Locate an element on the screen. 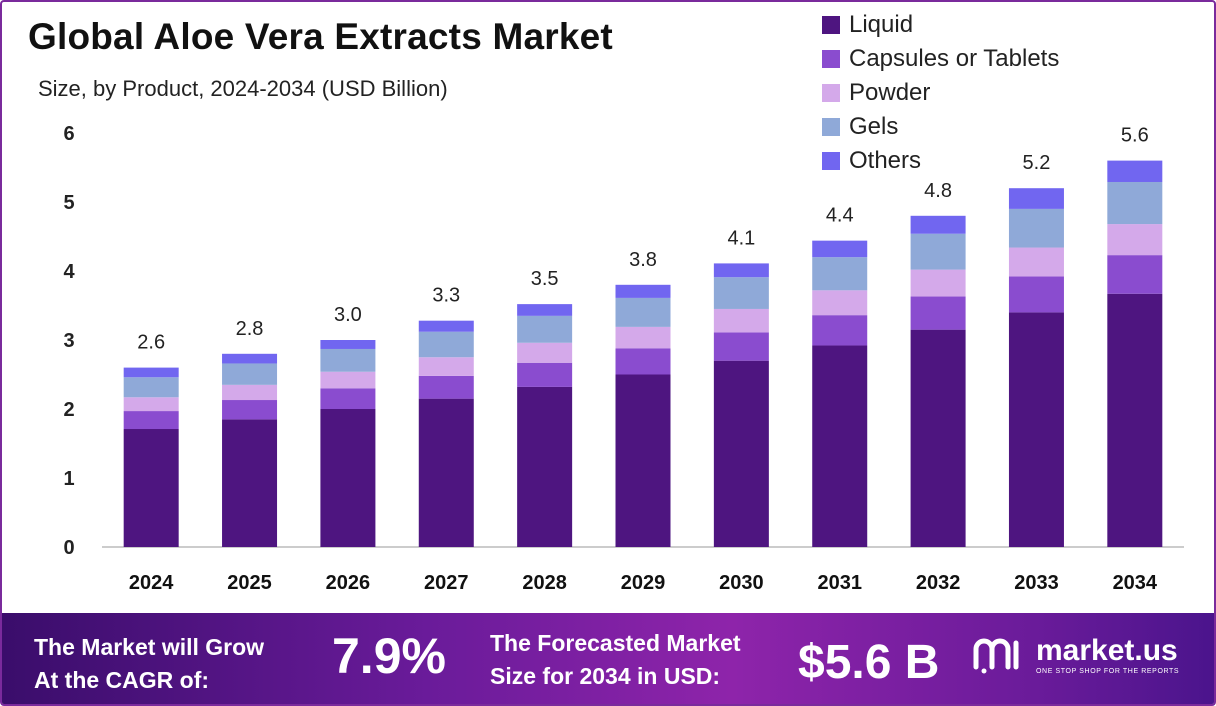 The height and width of the screenshot is (706, 1216). cagr-caption-line-2: At the CAGR of: is located at coordinates (122, 680).